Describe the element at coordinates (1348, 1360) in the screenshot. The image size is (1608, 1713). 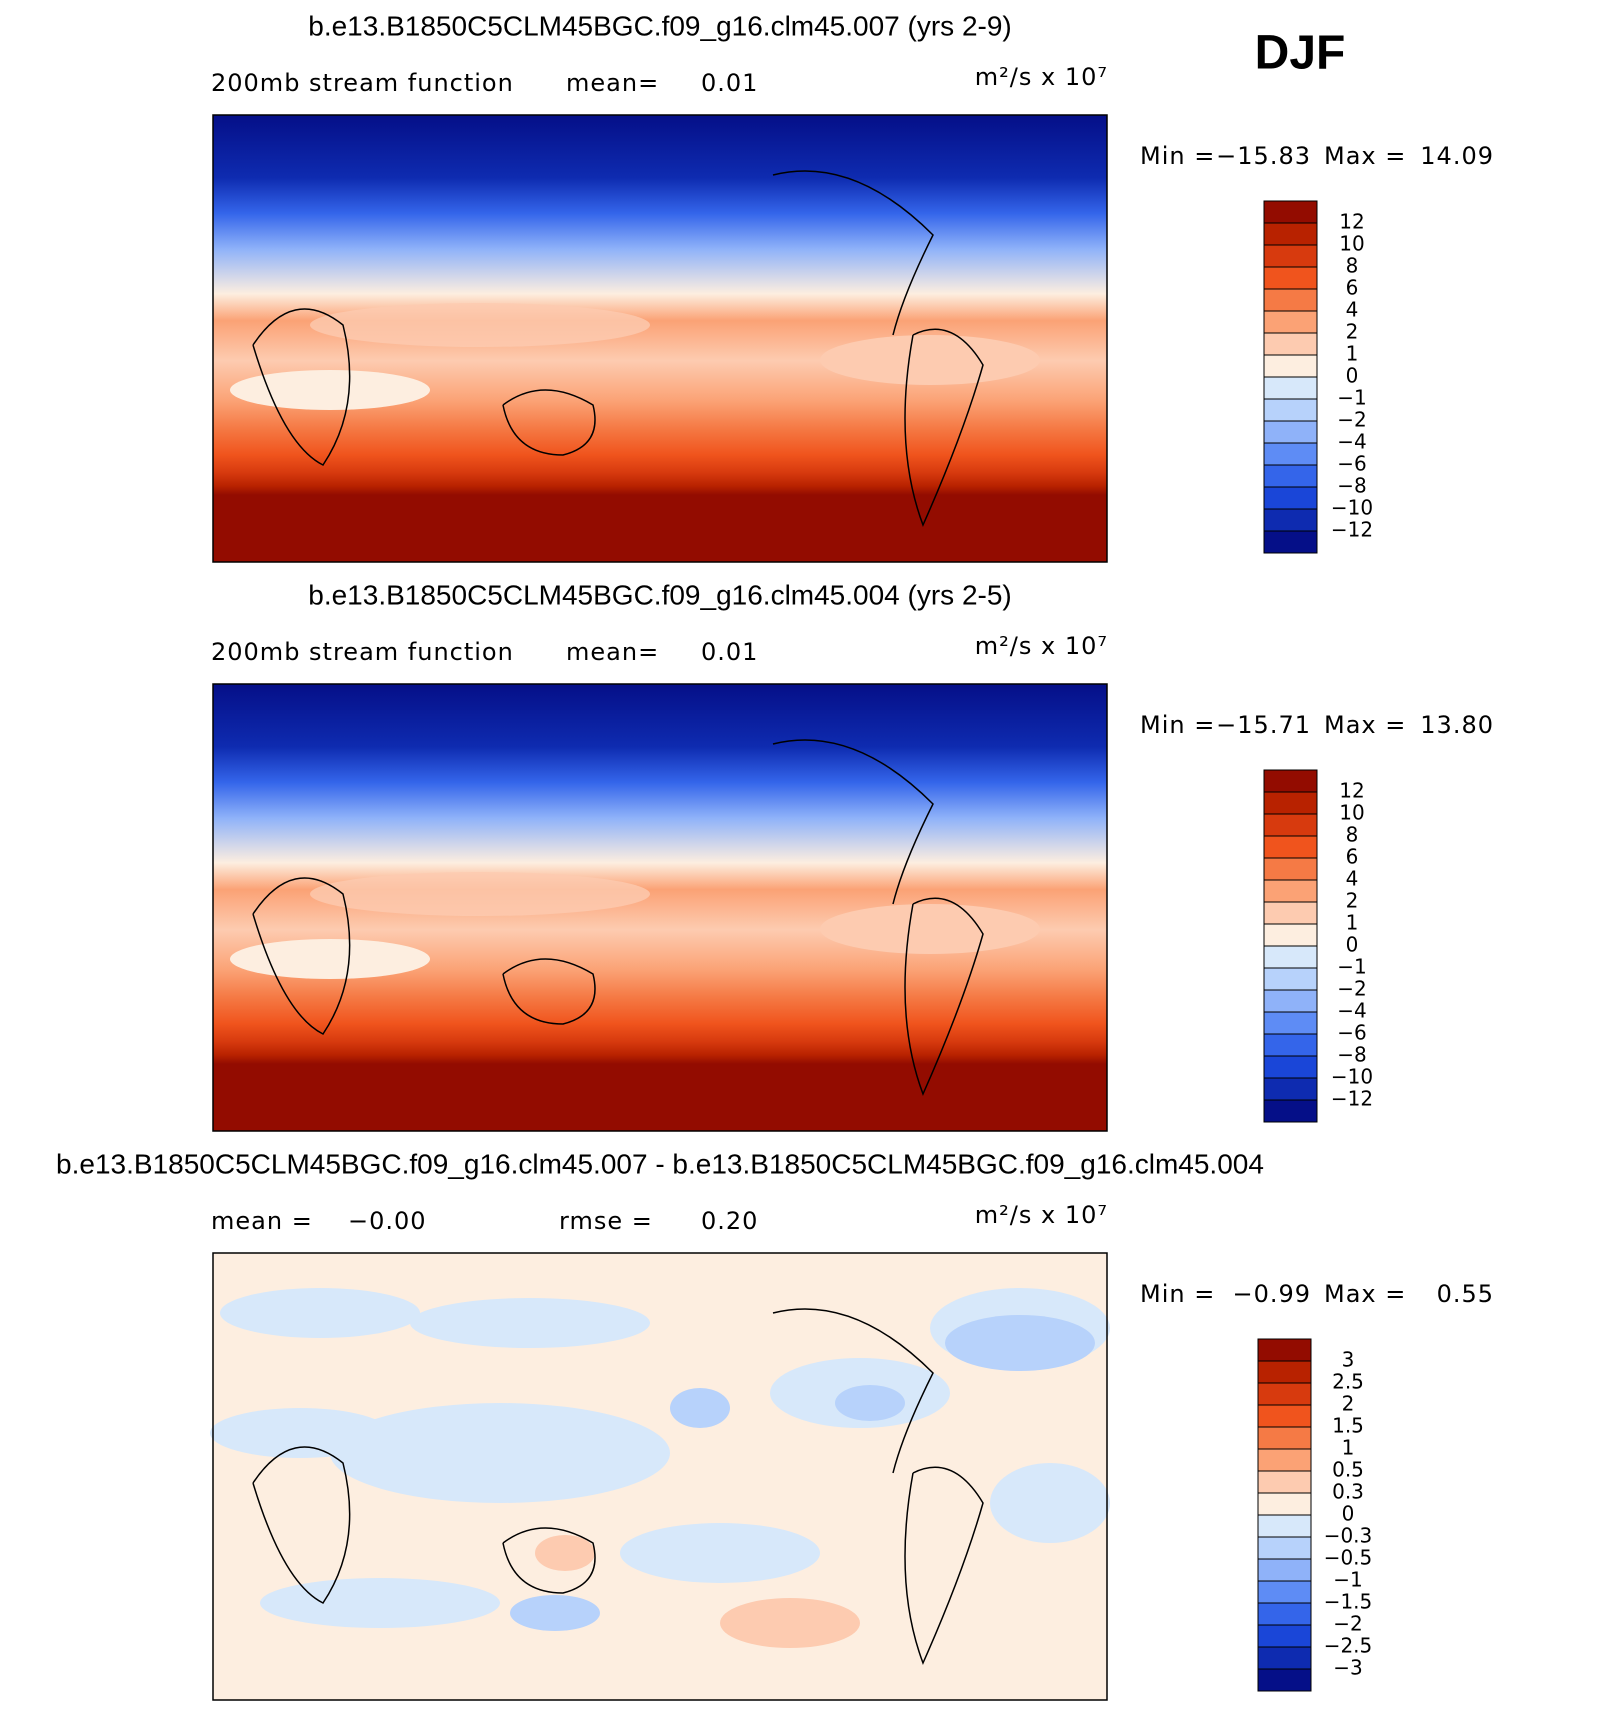
I see `colorbar-label: 3` at that location.